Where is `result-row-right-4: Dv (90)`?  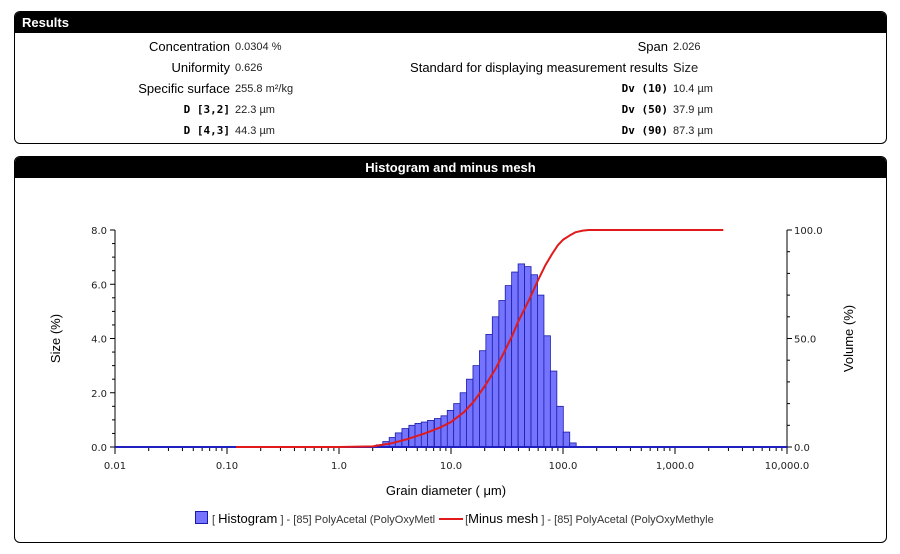 result-row-right-4: Dv (90) is located at coordinates (334, 131).